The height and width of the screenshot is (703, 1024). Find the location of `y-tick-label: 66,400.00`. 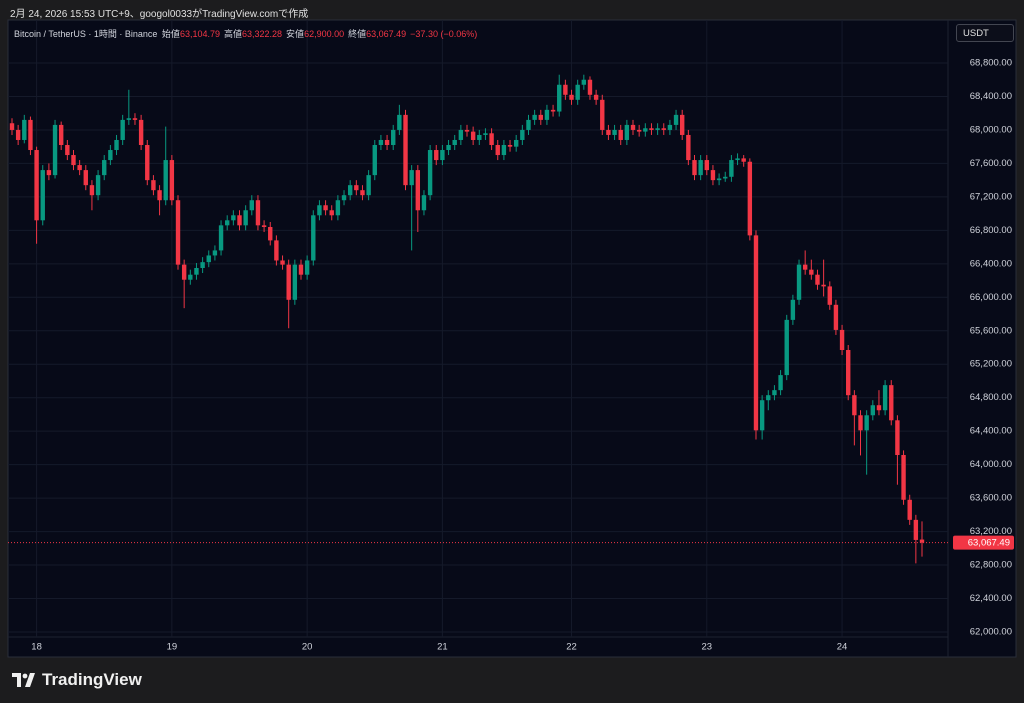

y-tick-label: 66,400.00 is located at coordinates (991, 263).